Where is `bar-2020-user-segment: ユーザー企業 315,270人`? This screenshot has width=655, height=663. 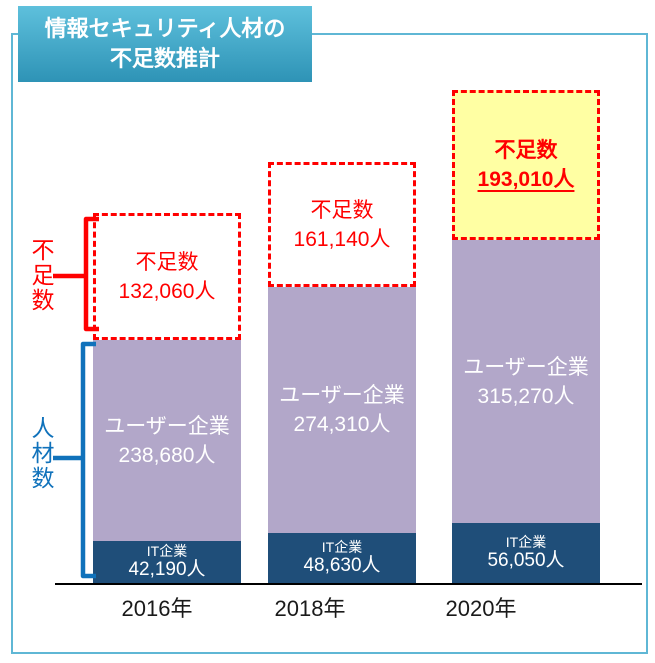 bar-2020-user-segment: ユーザー企業 315,270人 is located at coordinates (526, 381).